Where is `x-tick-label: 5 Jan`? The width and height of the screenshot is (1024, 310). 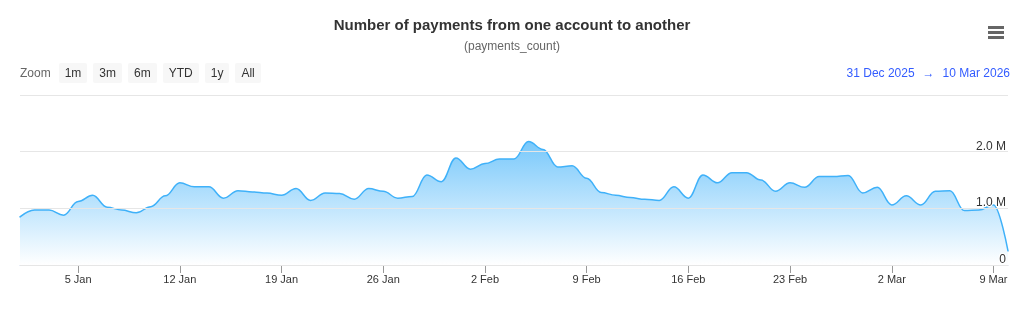
x-tick-label: 5 Jan is located at coordinates (78, 278).